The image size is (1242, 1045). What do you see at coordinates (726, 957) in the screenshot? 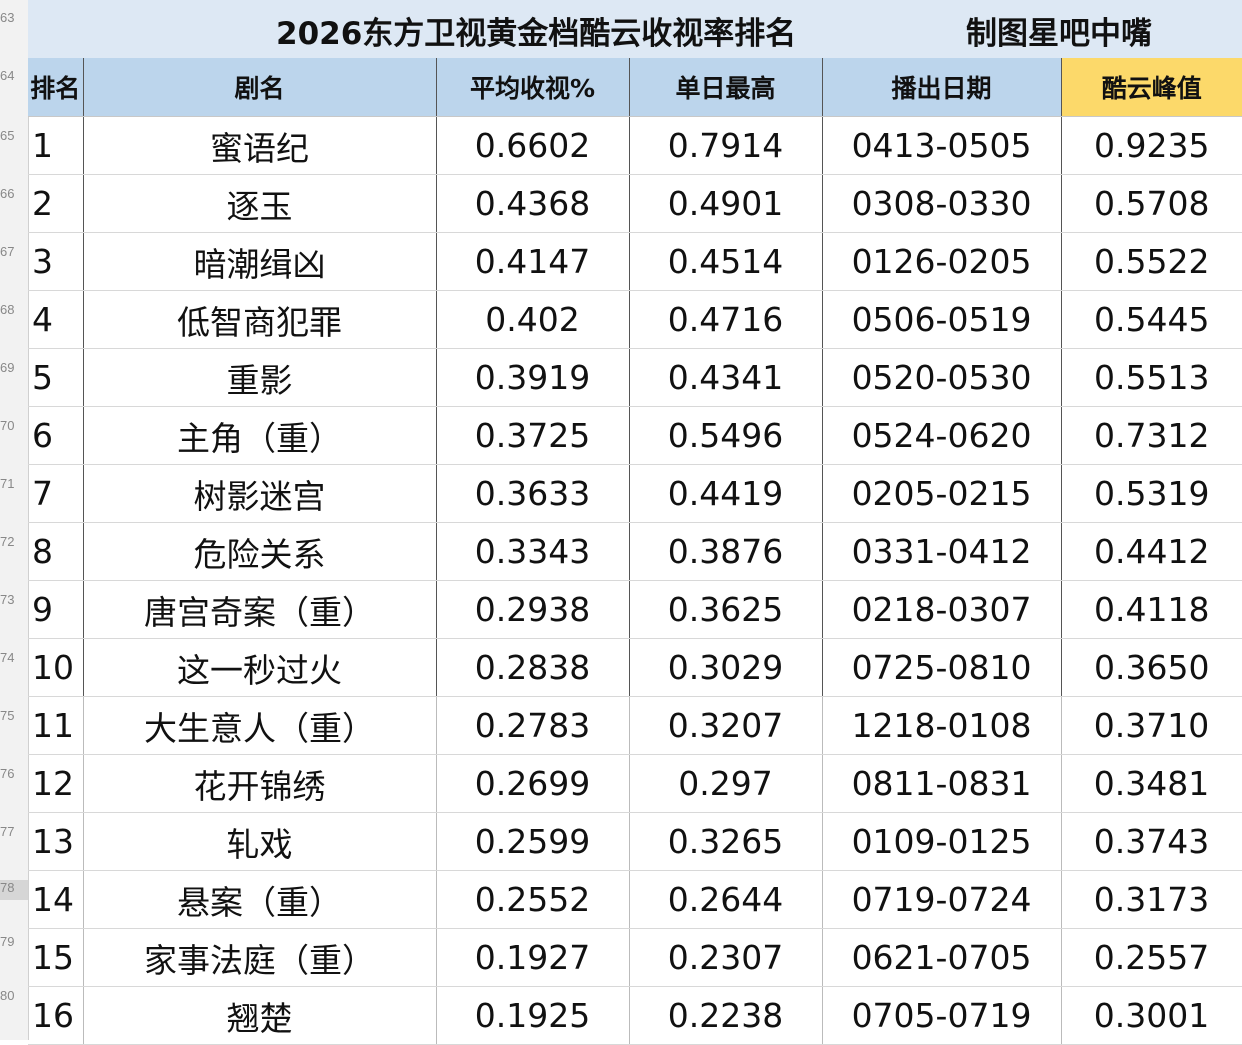
I see `daily-max-cell: 0.2307` at bounding box center [726, 957].